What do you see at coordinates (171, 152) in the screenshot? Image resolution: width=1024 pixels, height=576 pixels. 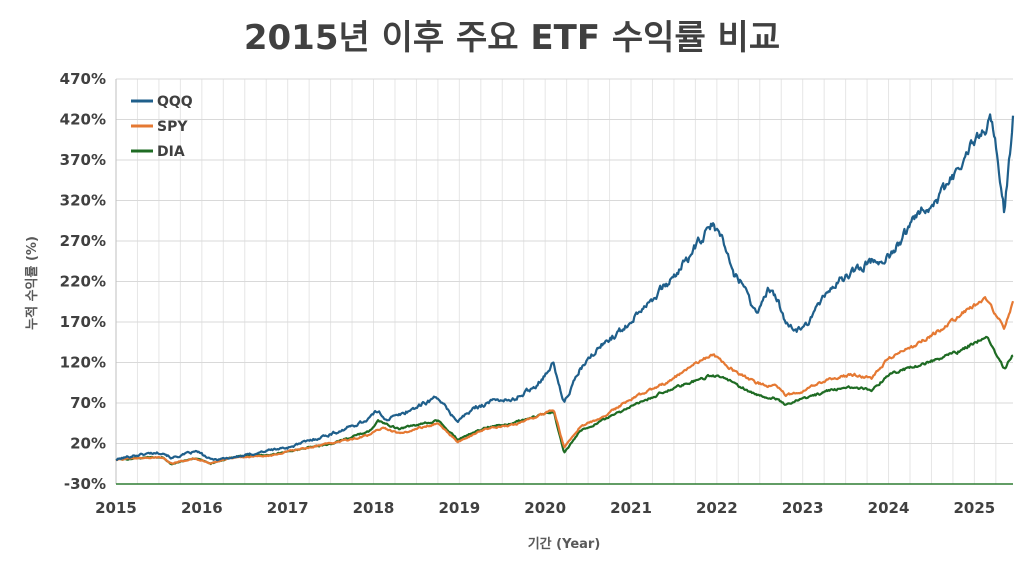 I see `legend-label-dia: DIA` at bounding box center [171, 152].